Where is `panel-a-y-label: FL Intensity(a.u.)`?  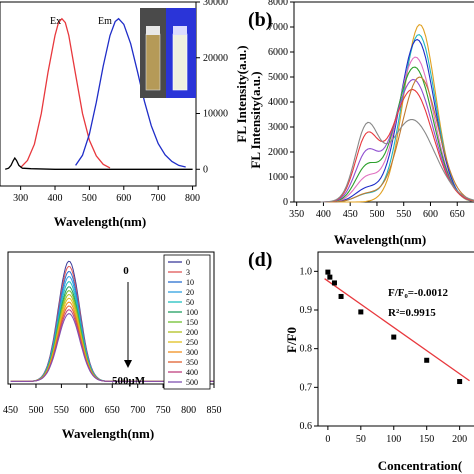
panel-a-y-label: FL Intensity(a.u.) is located at coordinates (241, 93).